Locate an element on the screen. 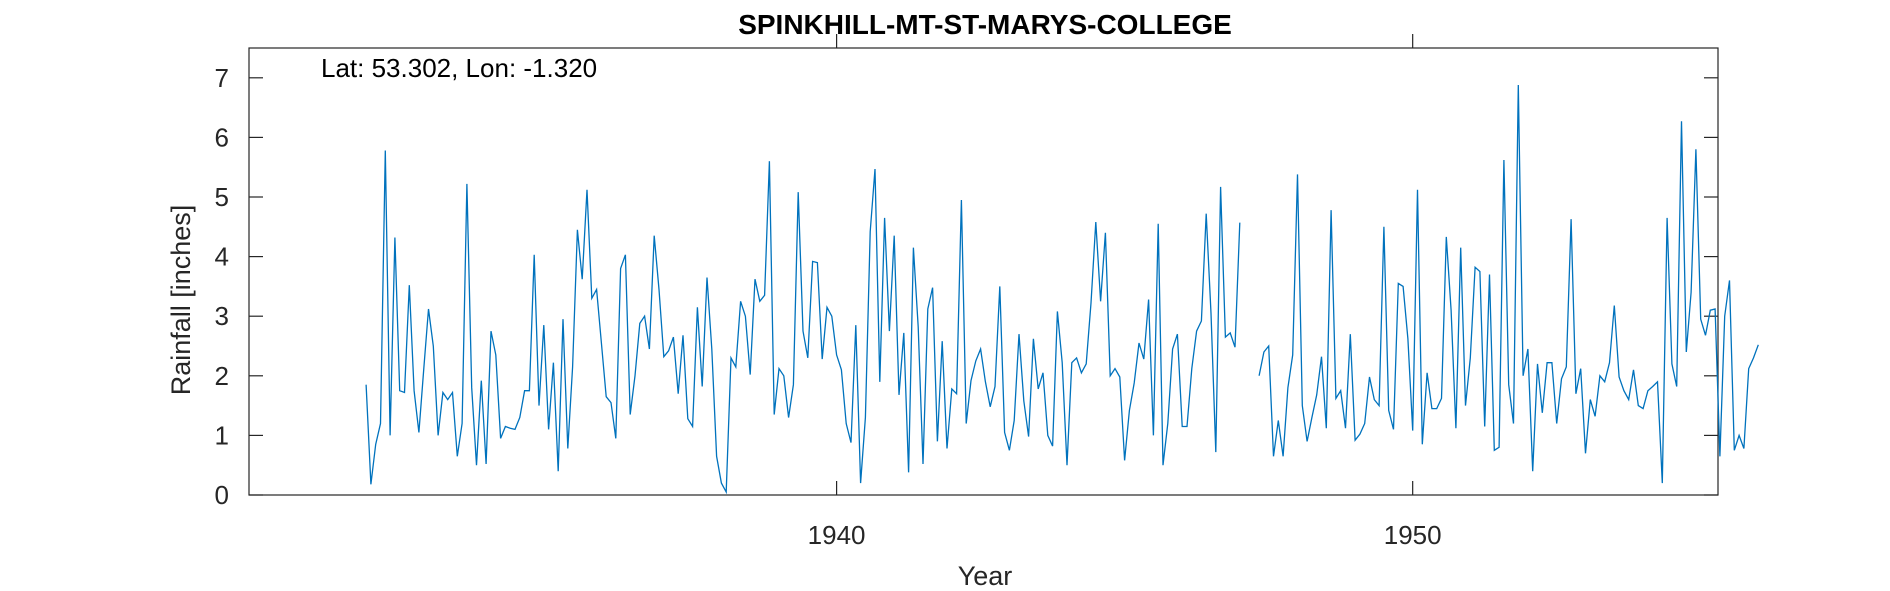 This screenshot has height=591, width=1890. y-tick-label: 2 is located at coordinates (222, 376).